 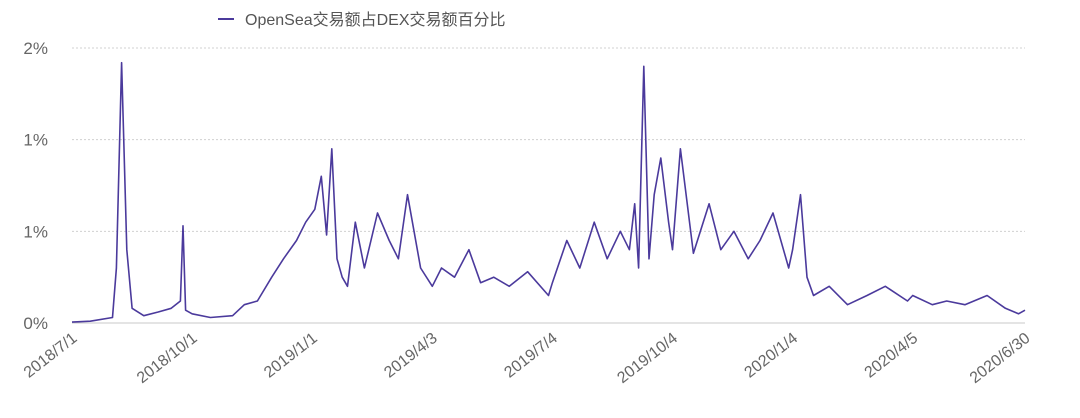 What do you see at coordinates (35, 186) in the screenshot?
I see `y-axis-tick-labels: 0% 1% 1% 2%` at bounding box center [35, 186].